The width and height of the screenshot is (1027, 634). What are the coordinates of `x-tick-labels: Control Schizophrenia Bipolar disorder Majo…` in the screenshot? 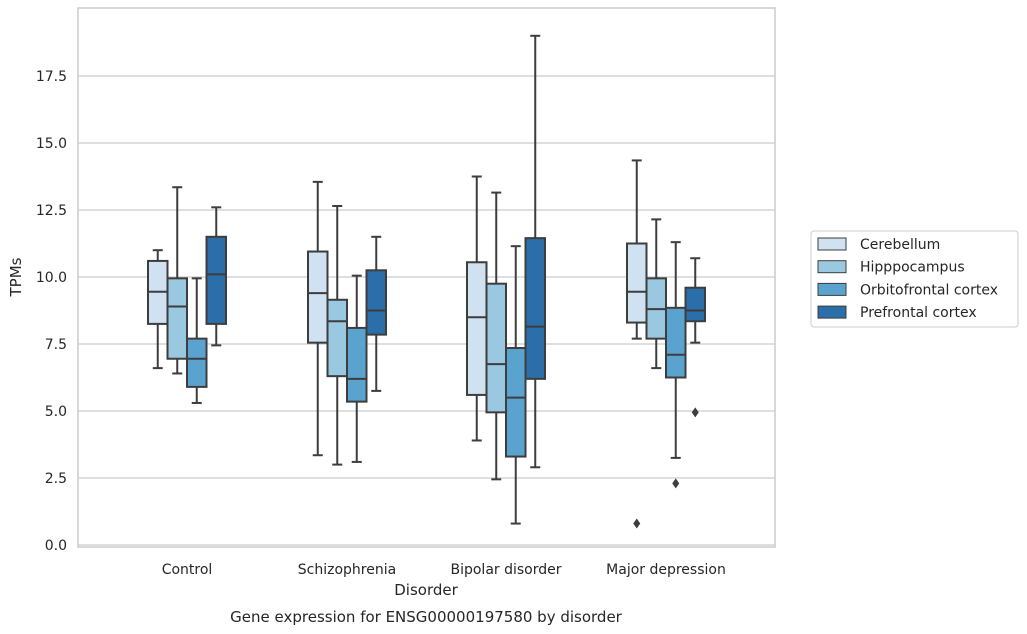 It's located at (444, 570).